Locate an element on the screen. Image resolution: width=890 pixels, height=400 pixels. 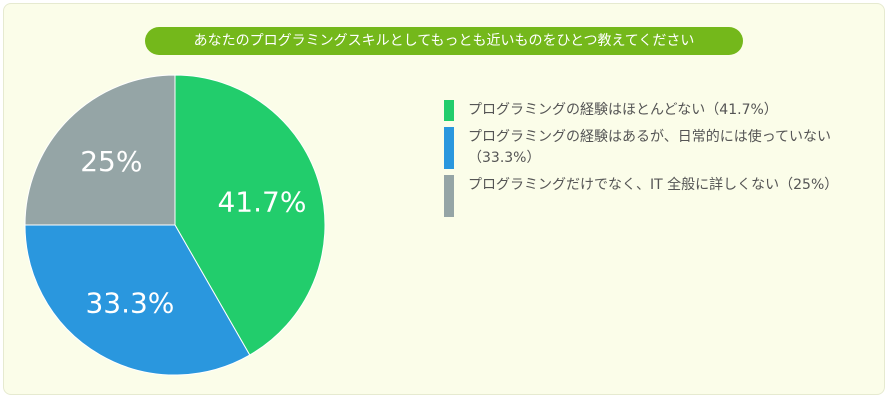
legend-item-2: プログラミングの経験はあるが、日常的には使っていない（33.3%） is located at coordinates (644, 148).